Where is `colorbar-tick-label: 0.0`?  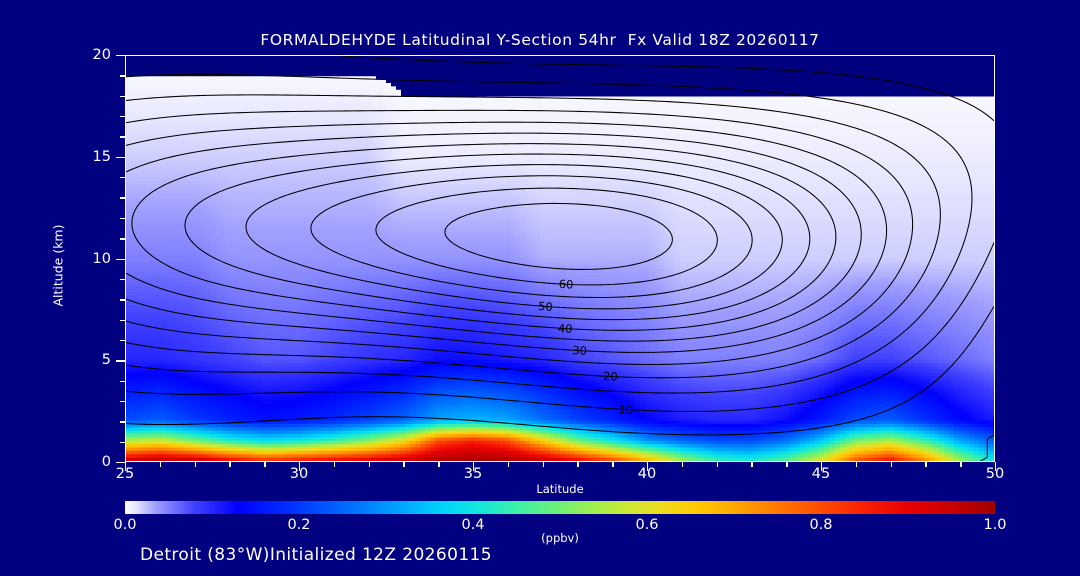 colorbar-tick-label: 0.0 is located at coordinates (125, 525).